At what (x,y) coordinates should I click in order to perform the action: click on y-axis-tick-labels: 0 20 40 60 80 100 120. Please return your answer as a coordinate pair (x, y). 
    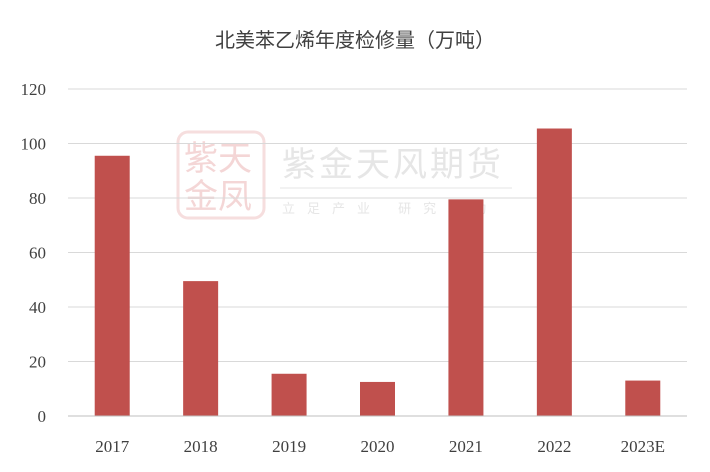
    Looking at the image, I should click on (34, 253).